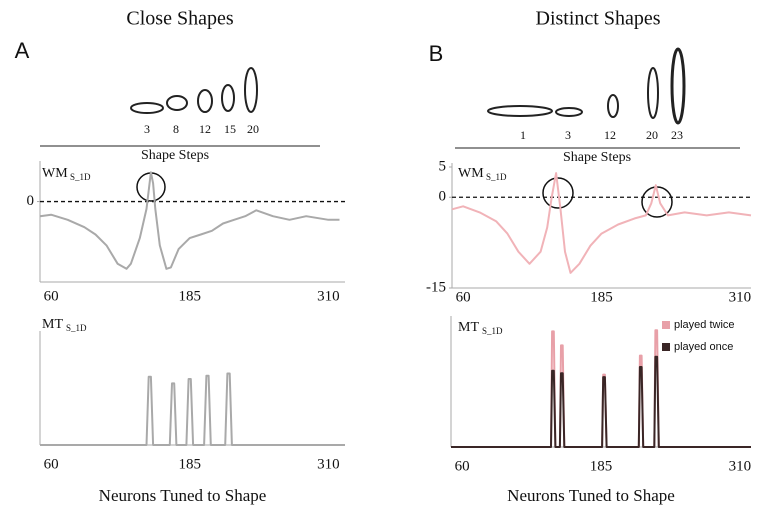 The image size is (759, 514). I want to click on legend-label: played twice, so click(704, 325).